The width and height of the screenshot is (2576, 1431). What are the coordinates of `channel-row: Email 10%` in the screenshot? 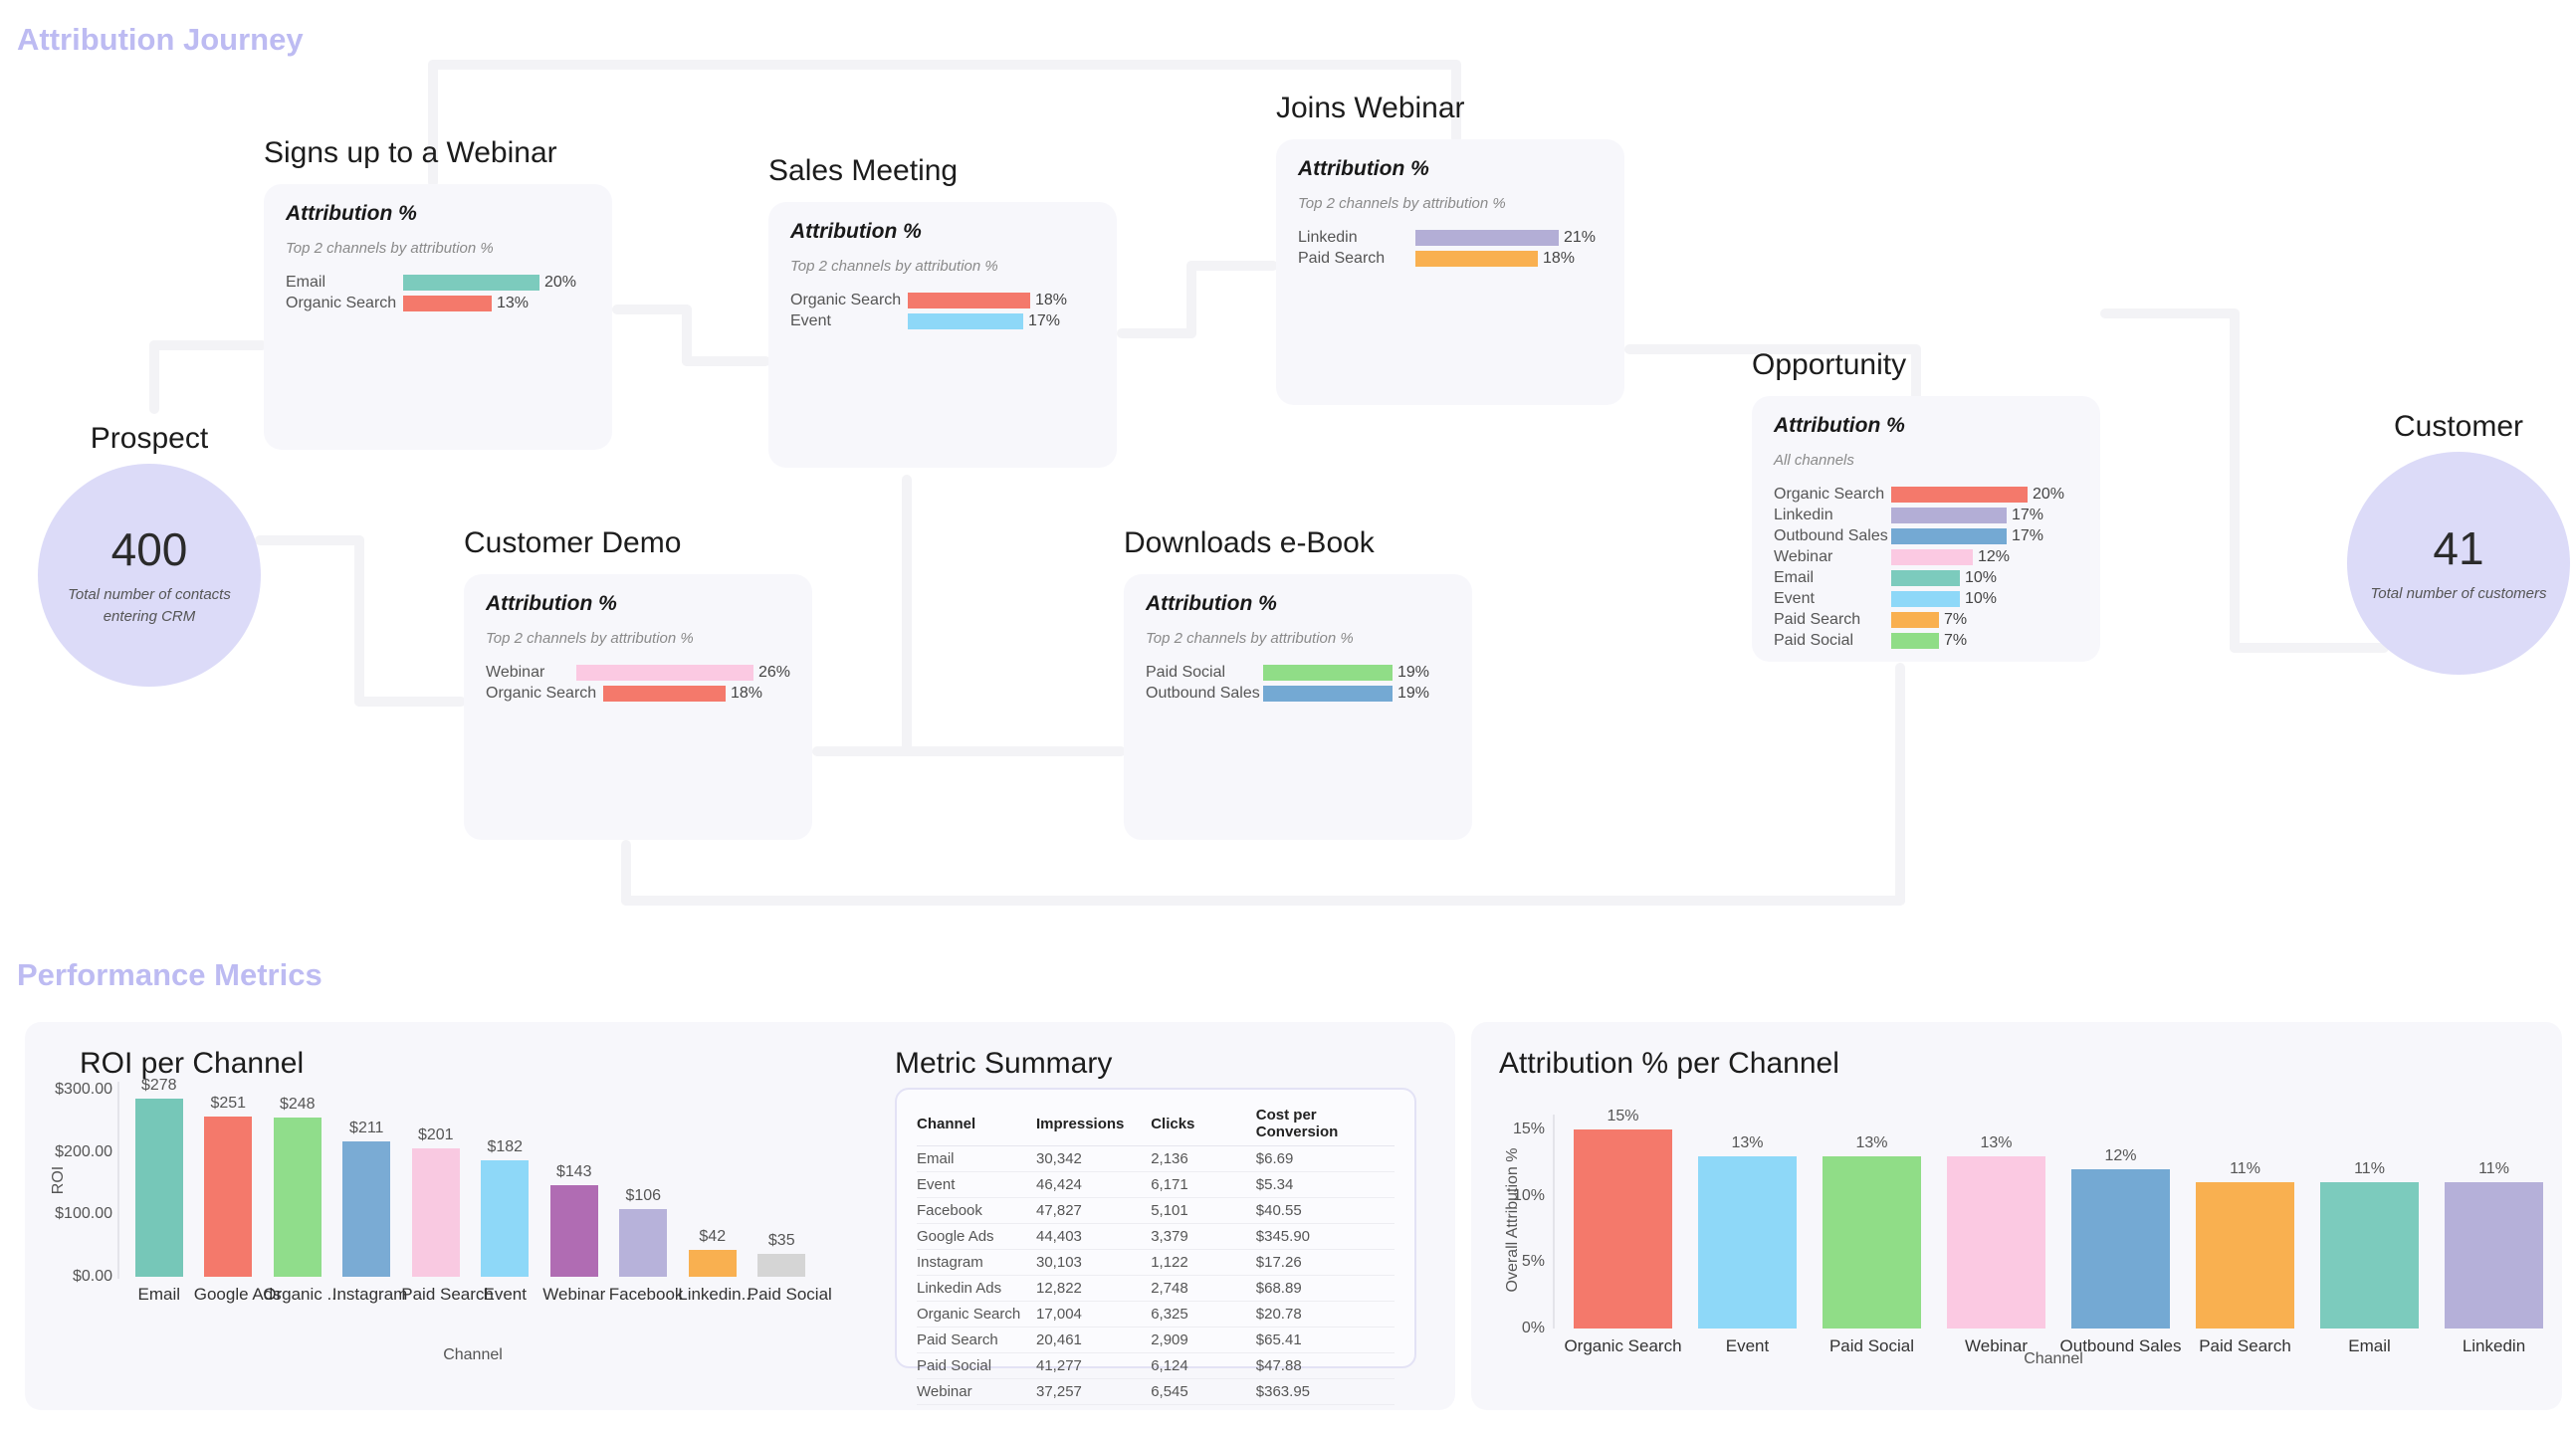 It's located at (1926, 577).